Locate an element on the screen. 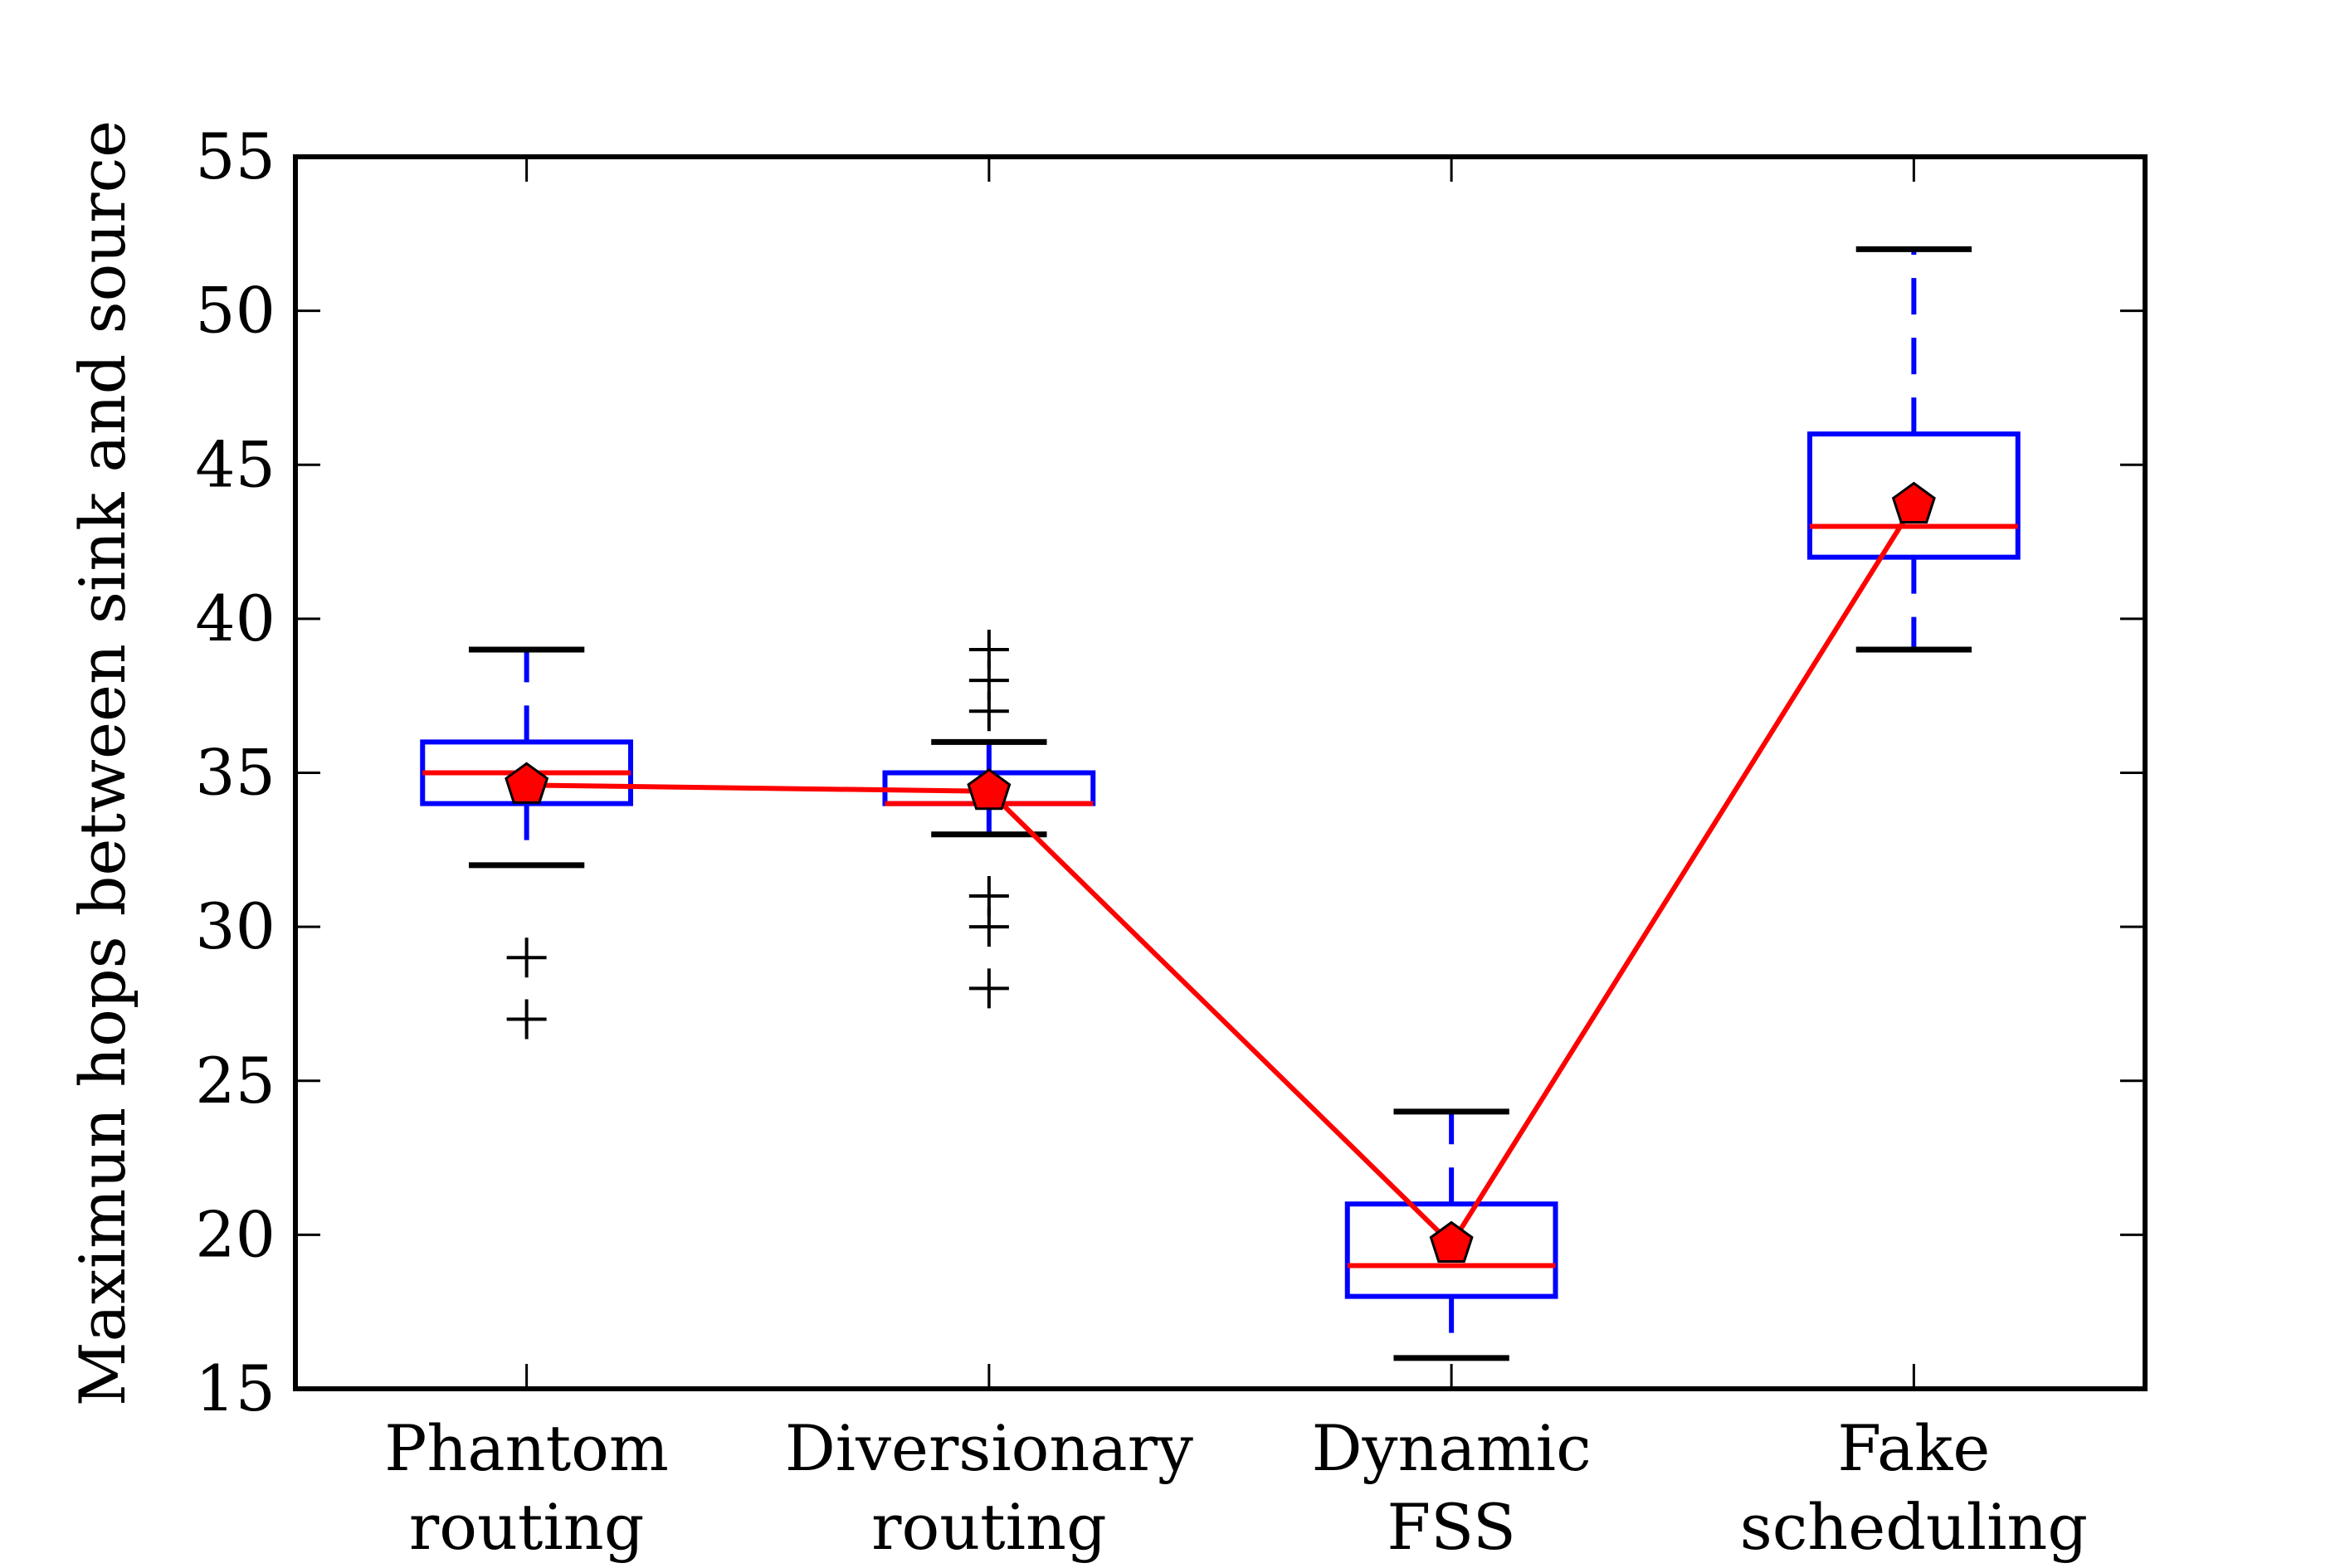 The height and width of the screenshot is (1568, 2350). y-tick-label: 30 is located at coordinates (235, 926).